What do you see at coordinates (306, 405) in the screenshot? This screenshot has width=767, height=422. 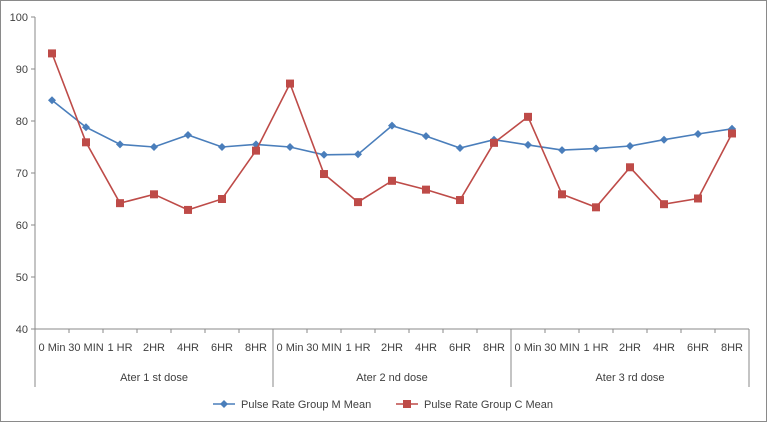 I see `legend-label: Pulse Rate Group M Mean` at bounding box center [306, 405].